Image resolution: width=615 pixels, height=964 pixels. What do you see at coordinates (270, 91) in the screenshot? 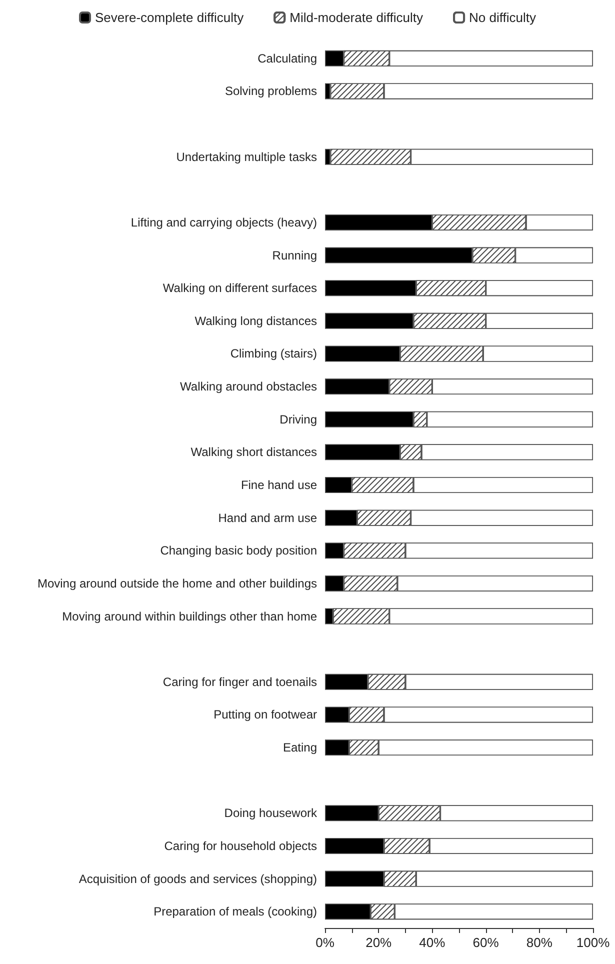
I see `y-tick-label: Solving problems` at bounding box center [270, 91].